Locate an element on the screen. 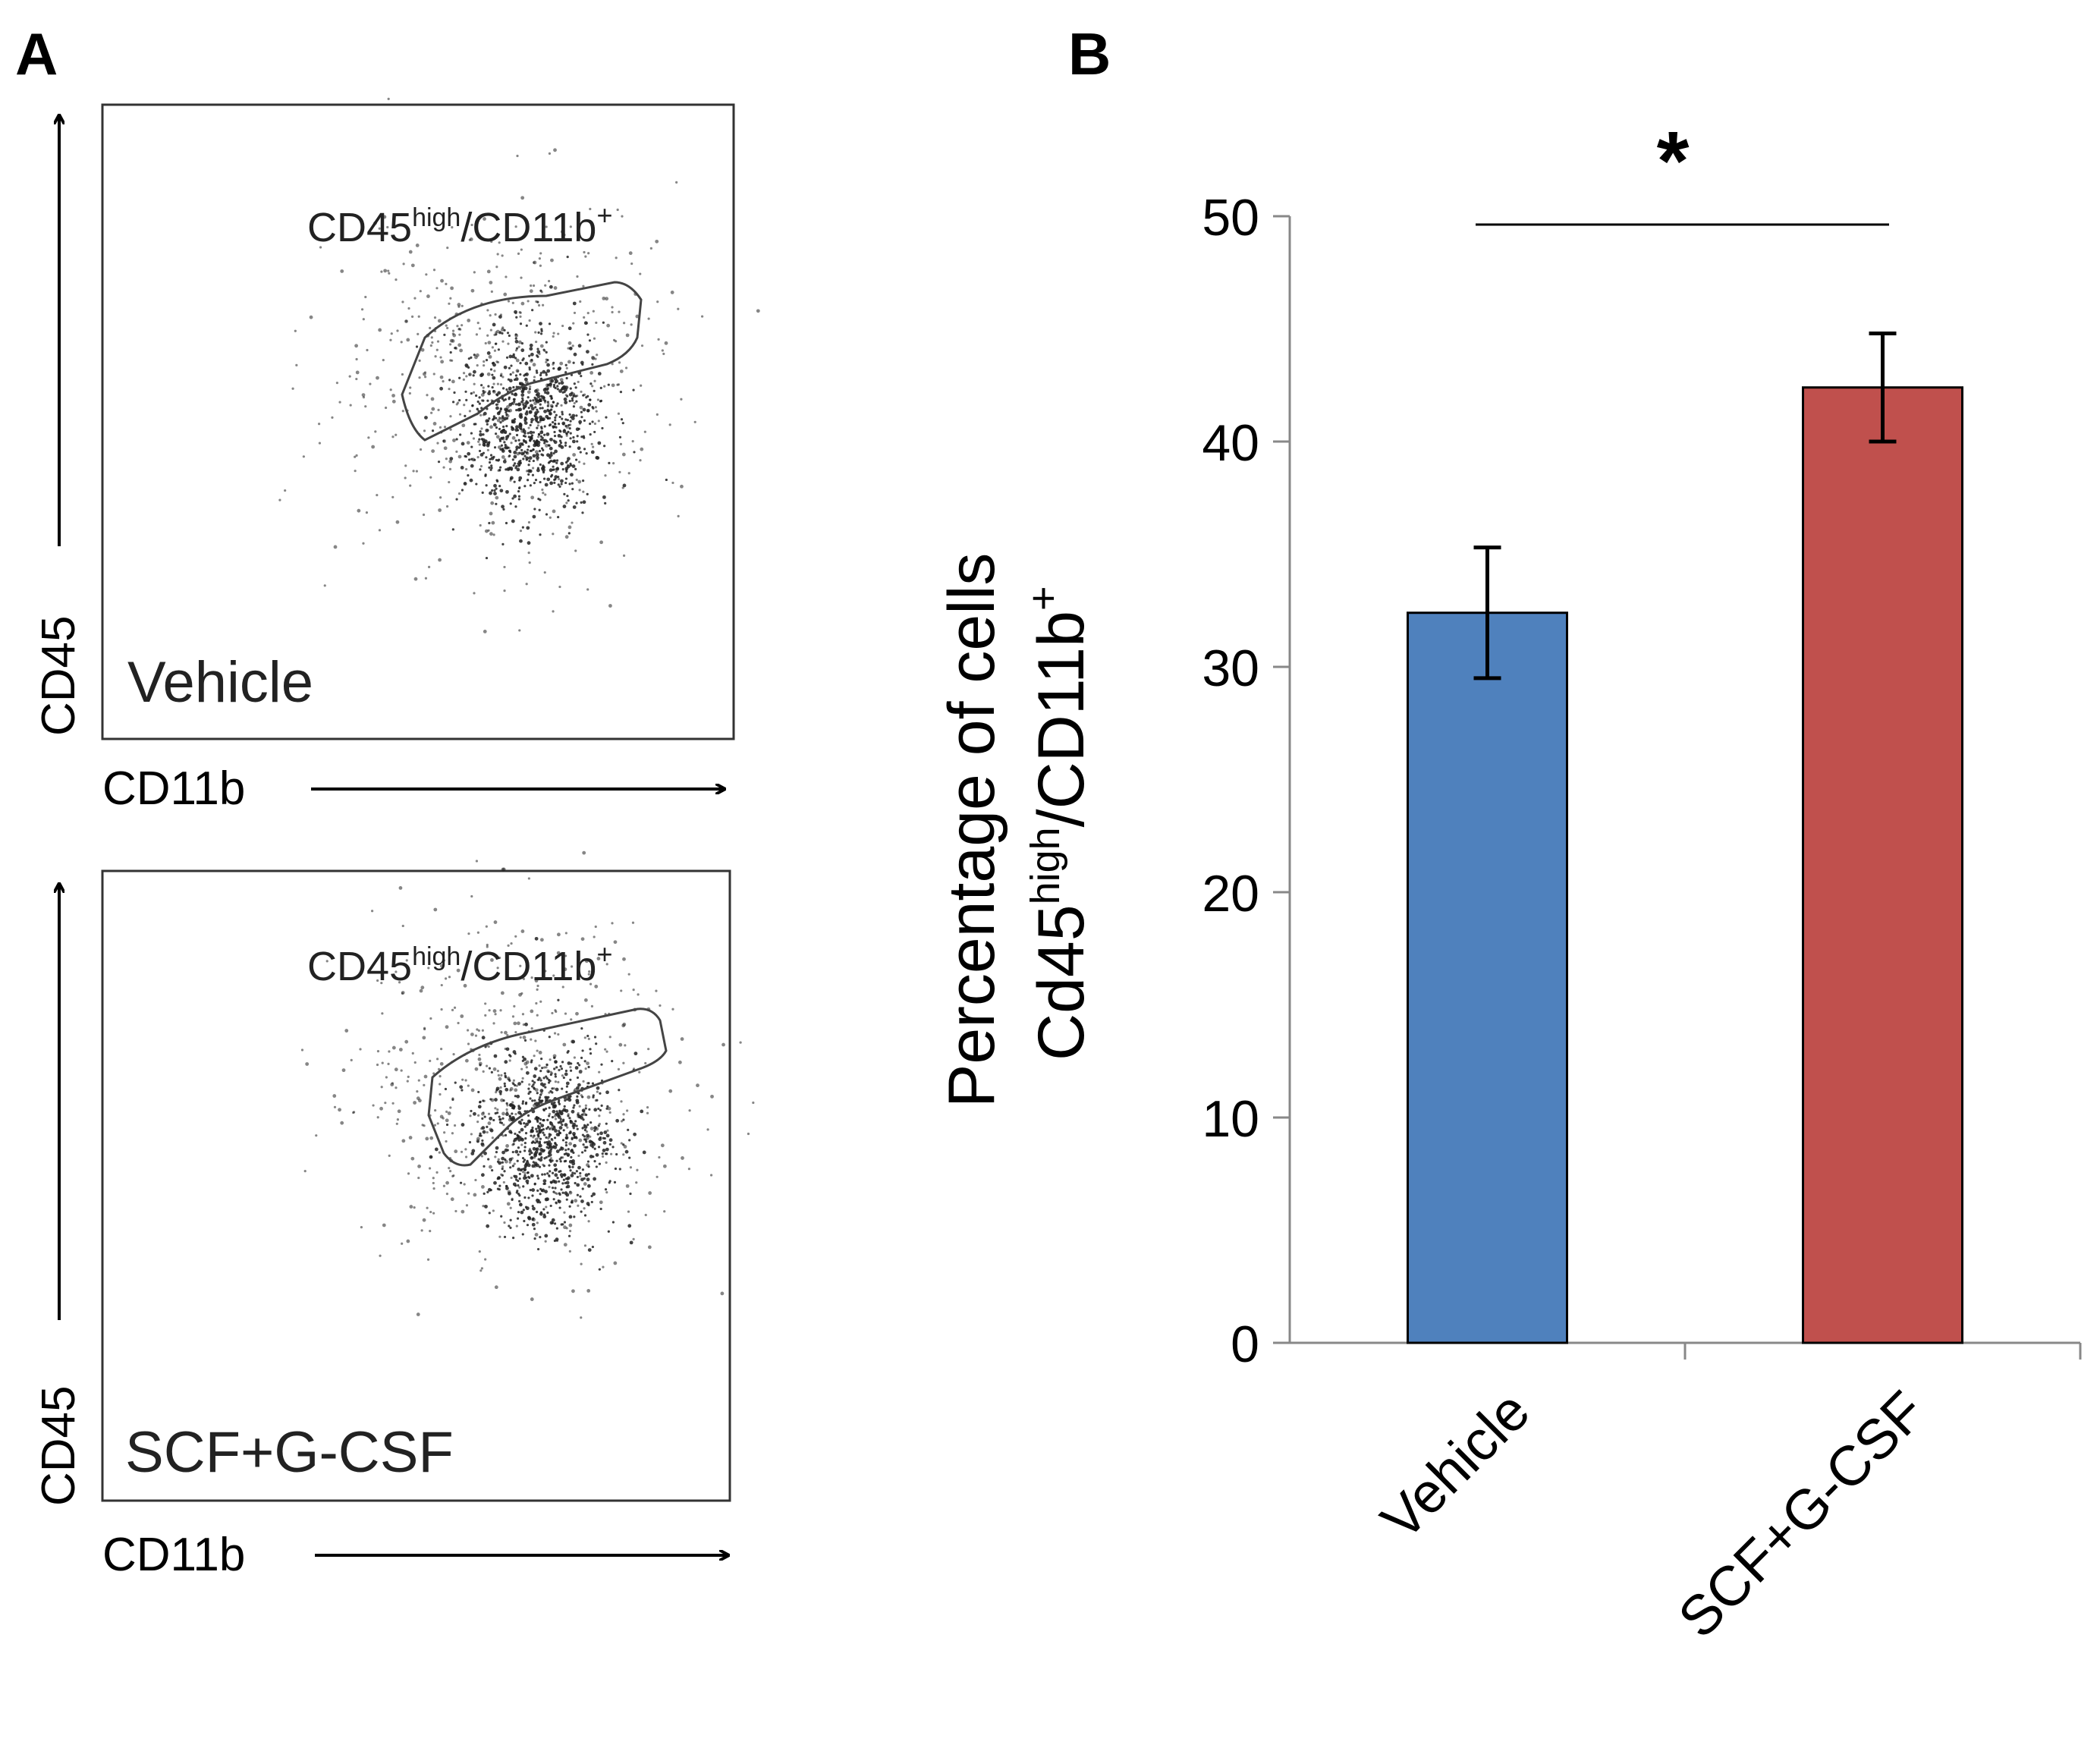 The image size is (2100, 1751). sample-label: Vehicle is located at coordinates (220, 682).